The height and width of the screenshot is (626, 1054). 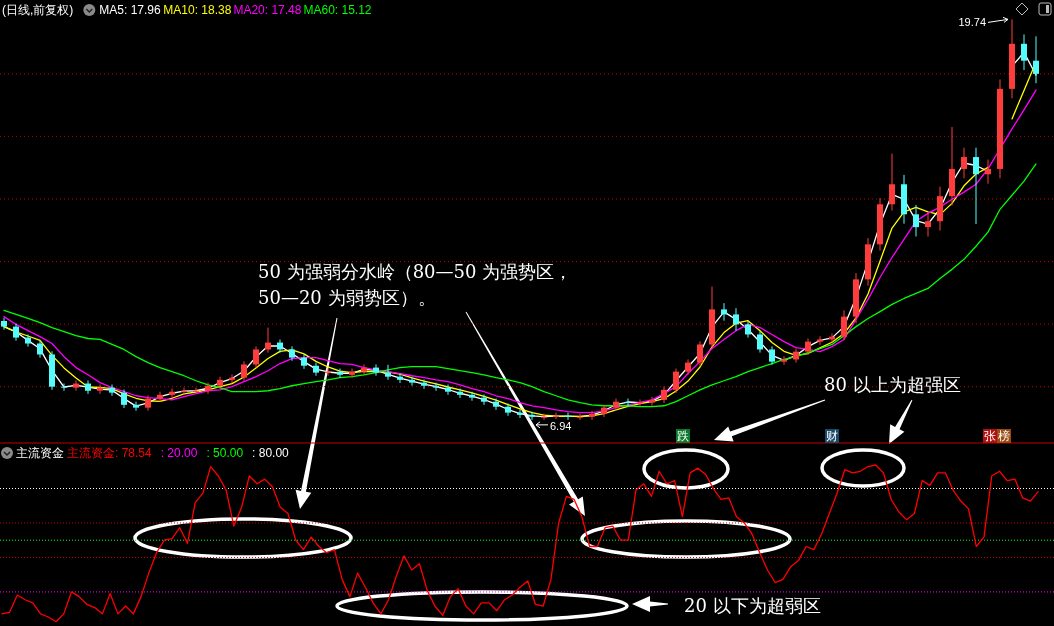 I want to click on text: : 20.00, so click(x=179, y=453).